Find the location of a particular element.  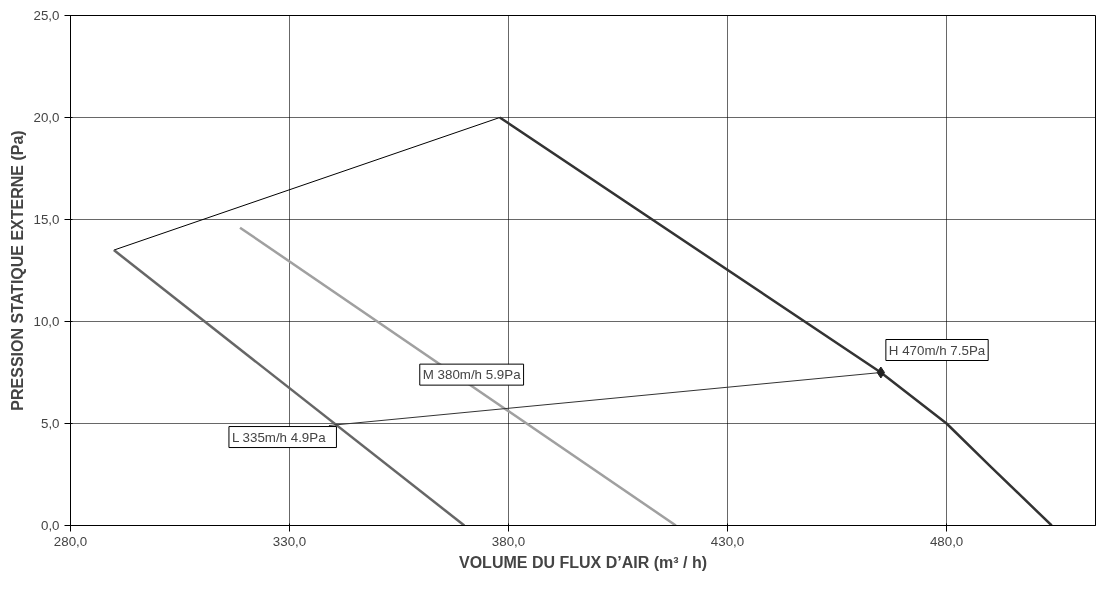

x-tick-label: 380,0 is located at coordinates (508, 541).